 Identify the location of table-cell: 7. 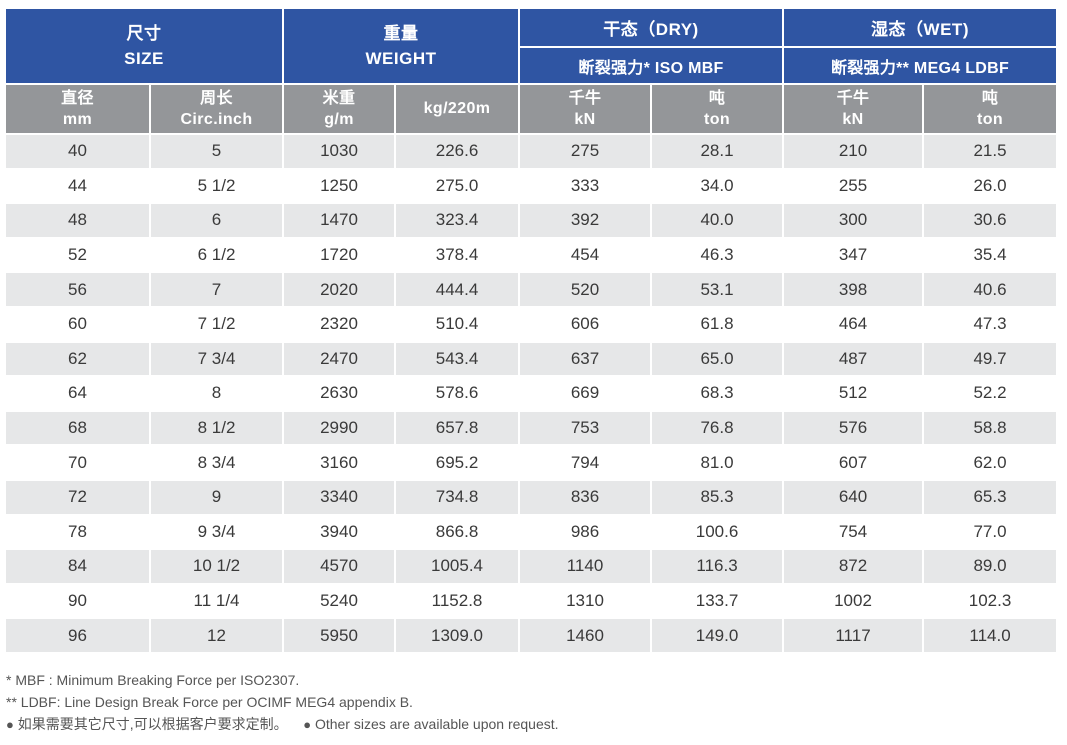
(218, 290).